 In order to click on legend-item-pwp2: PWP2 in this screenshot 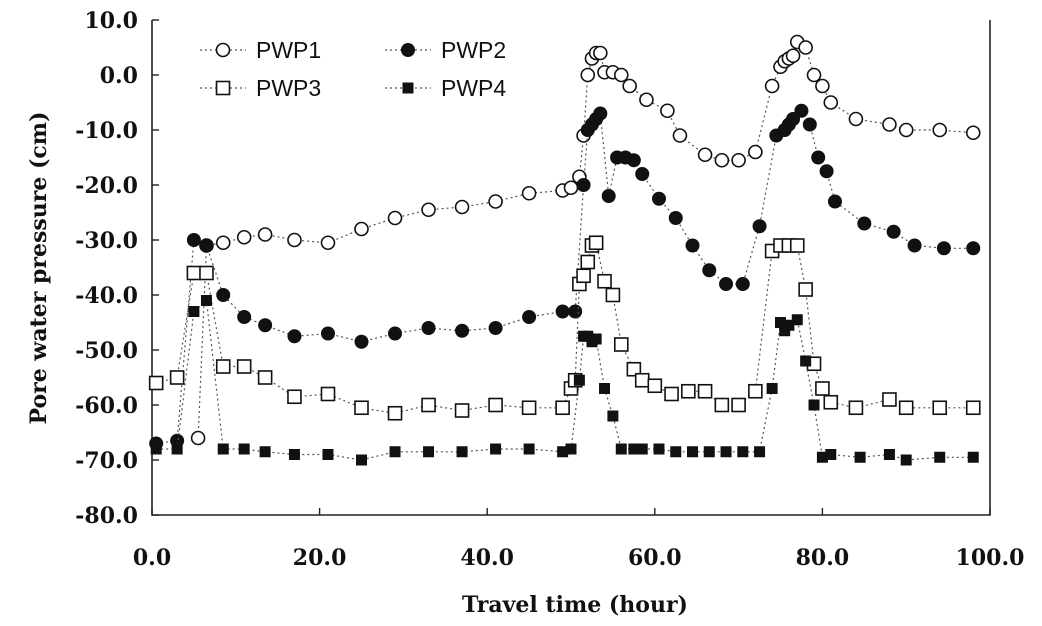, I will do `click(445, 50)`.